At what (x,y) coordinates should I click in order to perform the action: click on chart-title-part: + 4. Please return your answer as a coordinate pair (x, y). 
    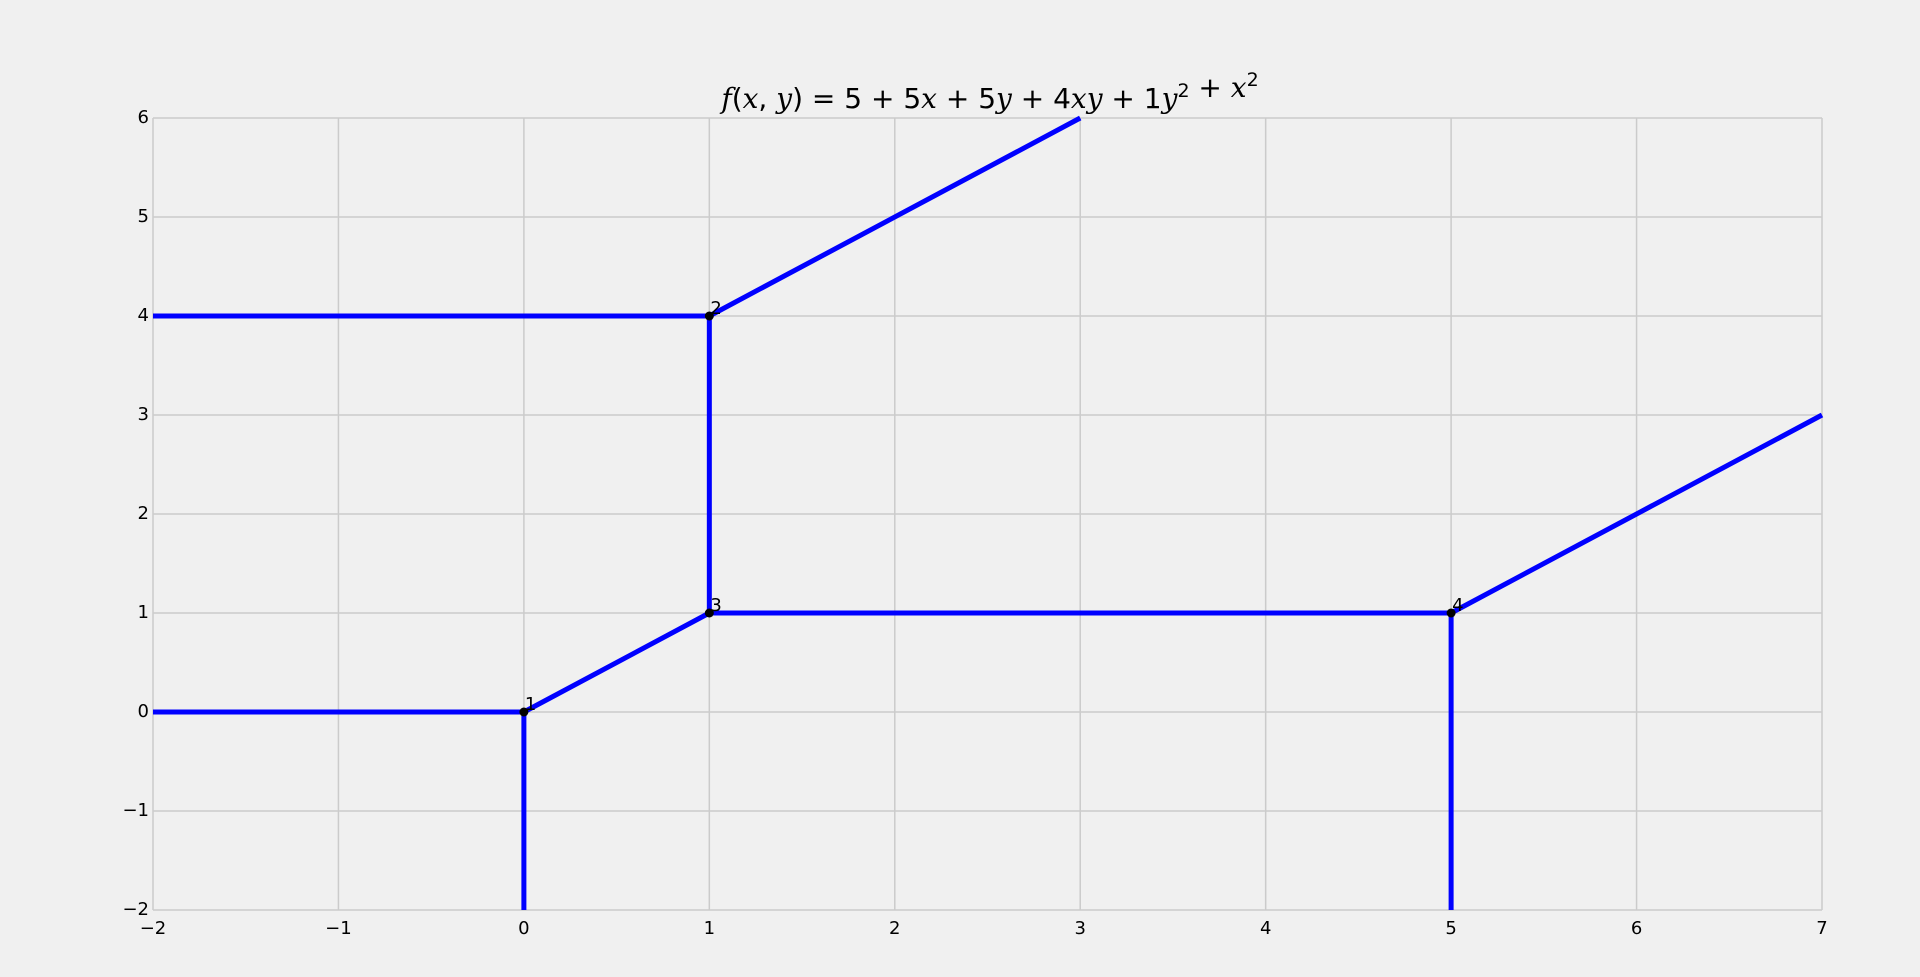
    Looking at the image, I should click on (1041, 98).